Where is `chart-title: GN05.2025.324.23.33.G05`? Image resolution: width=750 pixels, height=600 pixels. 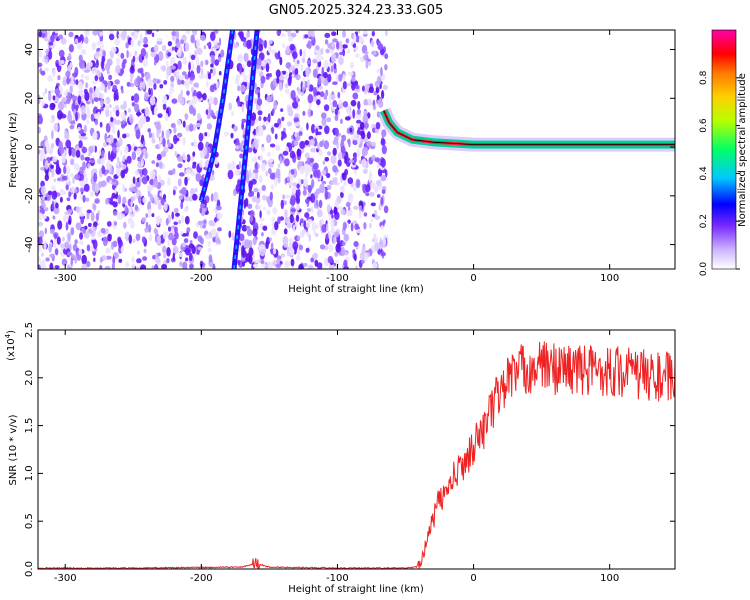 chart-title: GN05.2025.324.23.33.G05 is located at coordinates (356, 10).